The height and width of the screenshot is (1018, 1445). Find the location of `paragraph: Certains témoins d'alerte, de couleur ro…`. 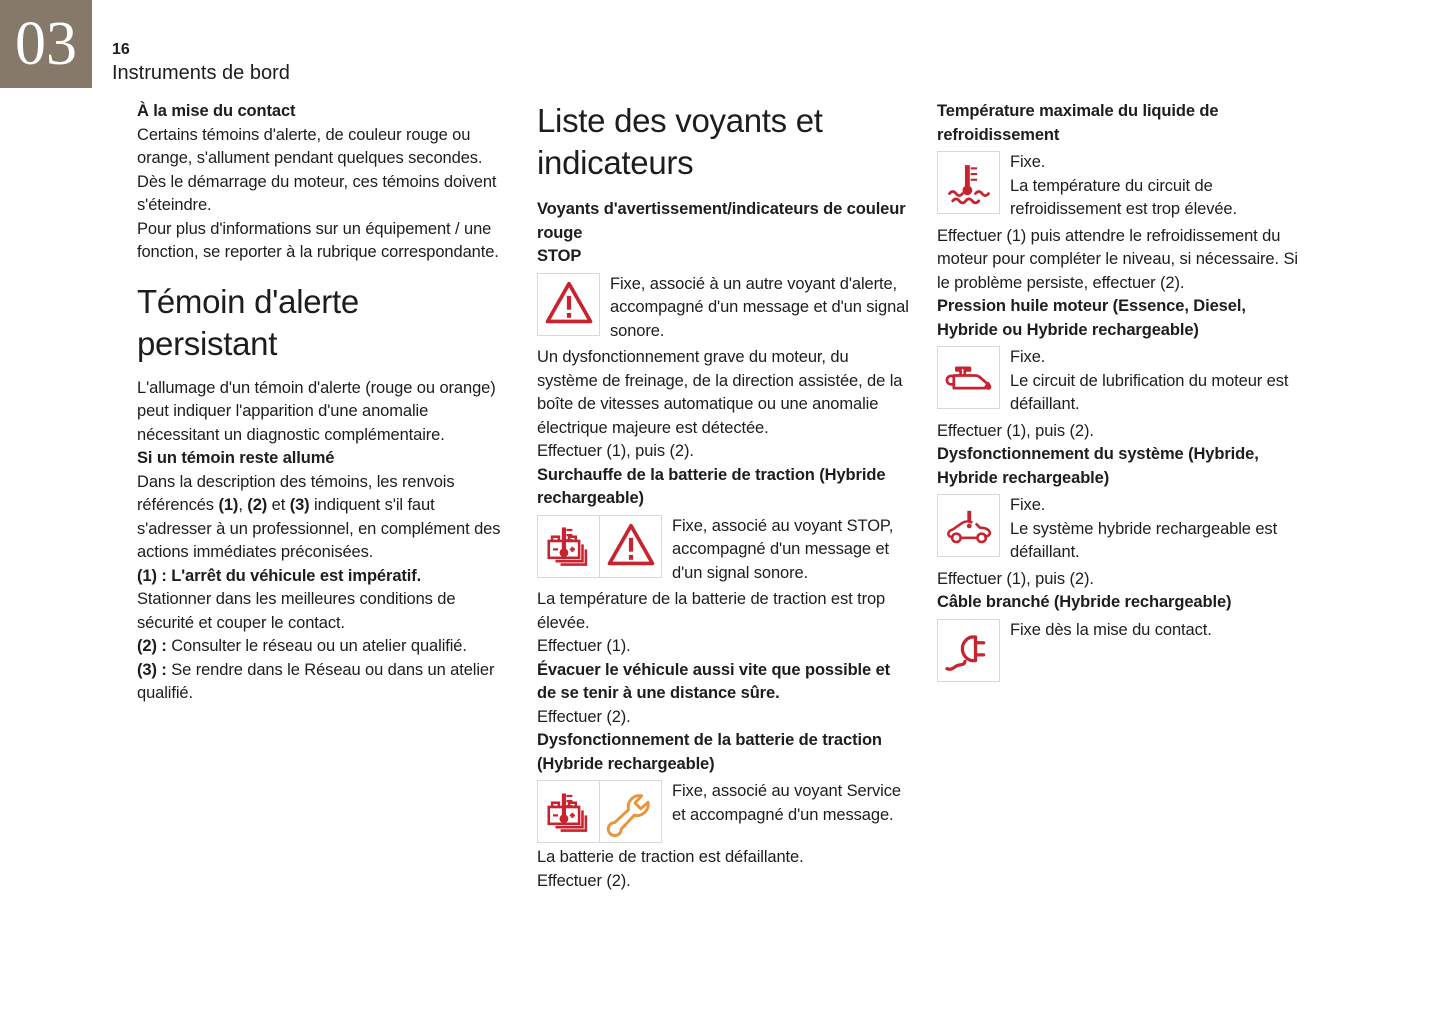

paragraph: Certains témoins d'alerte, de couleur ro… is located at coordinates (317, 170).